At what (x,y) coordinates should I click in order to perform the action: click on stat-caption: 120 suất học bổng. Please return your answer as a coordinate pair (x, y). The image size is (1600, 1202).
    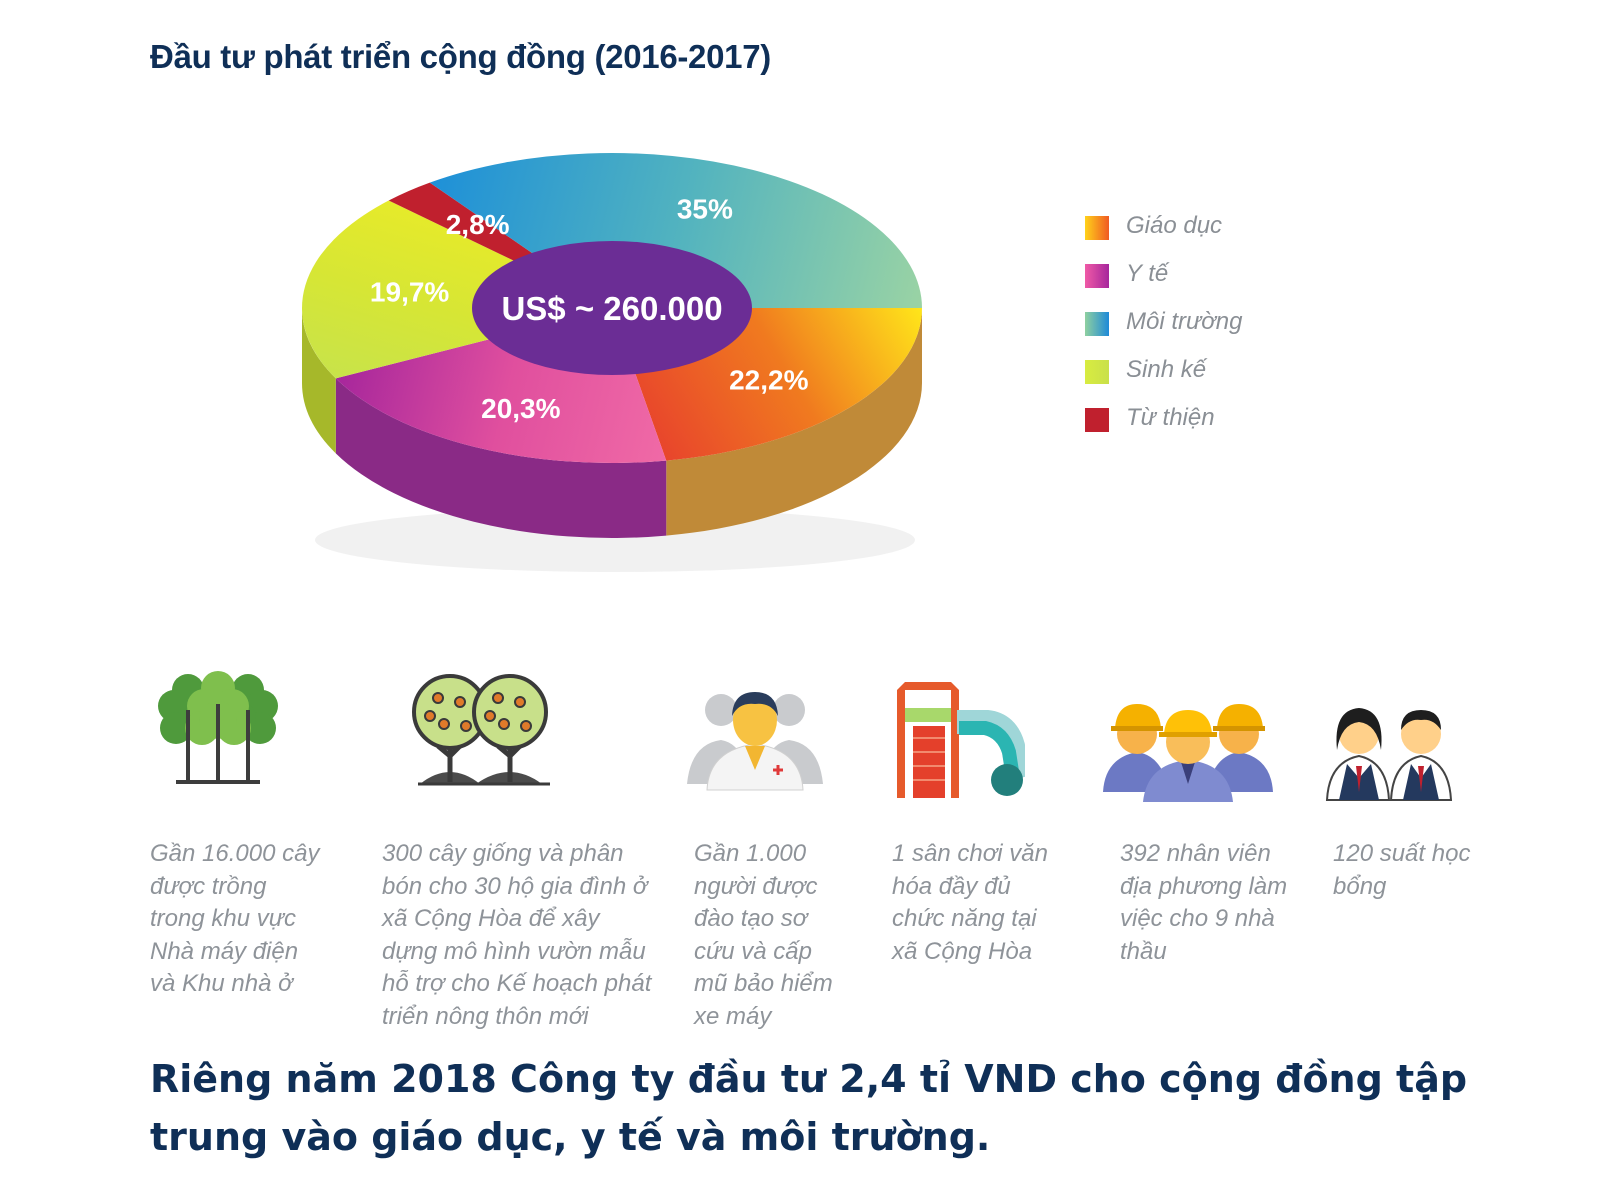
    Looking at the image, I should click on (1402, 870).